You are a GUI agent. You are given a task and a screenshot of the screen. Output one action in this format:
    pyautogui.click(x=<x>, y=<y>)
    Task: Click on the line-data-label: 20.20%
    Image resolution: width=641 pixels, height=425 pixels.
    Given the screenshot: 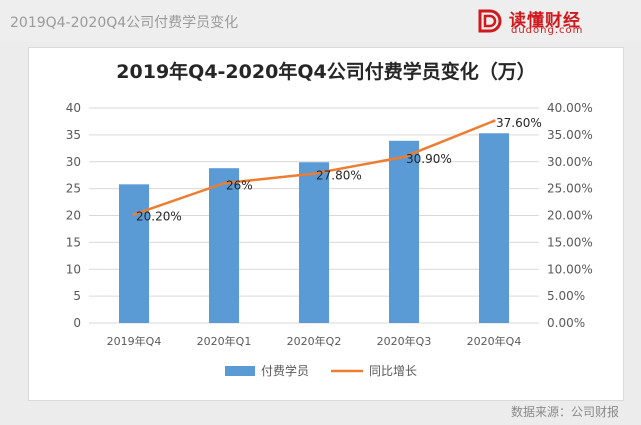 What is the action you would take?
    pyautogui.click(x=159, y=216)
    